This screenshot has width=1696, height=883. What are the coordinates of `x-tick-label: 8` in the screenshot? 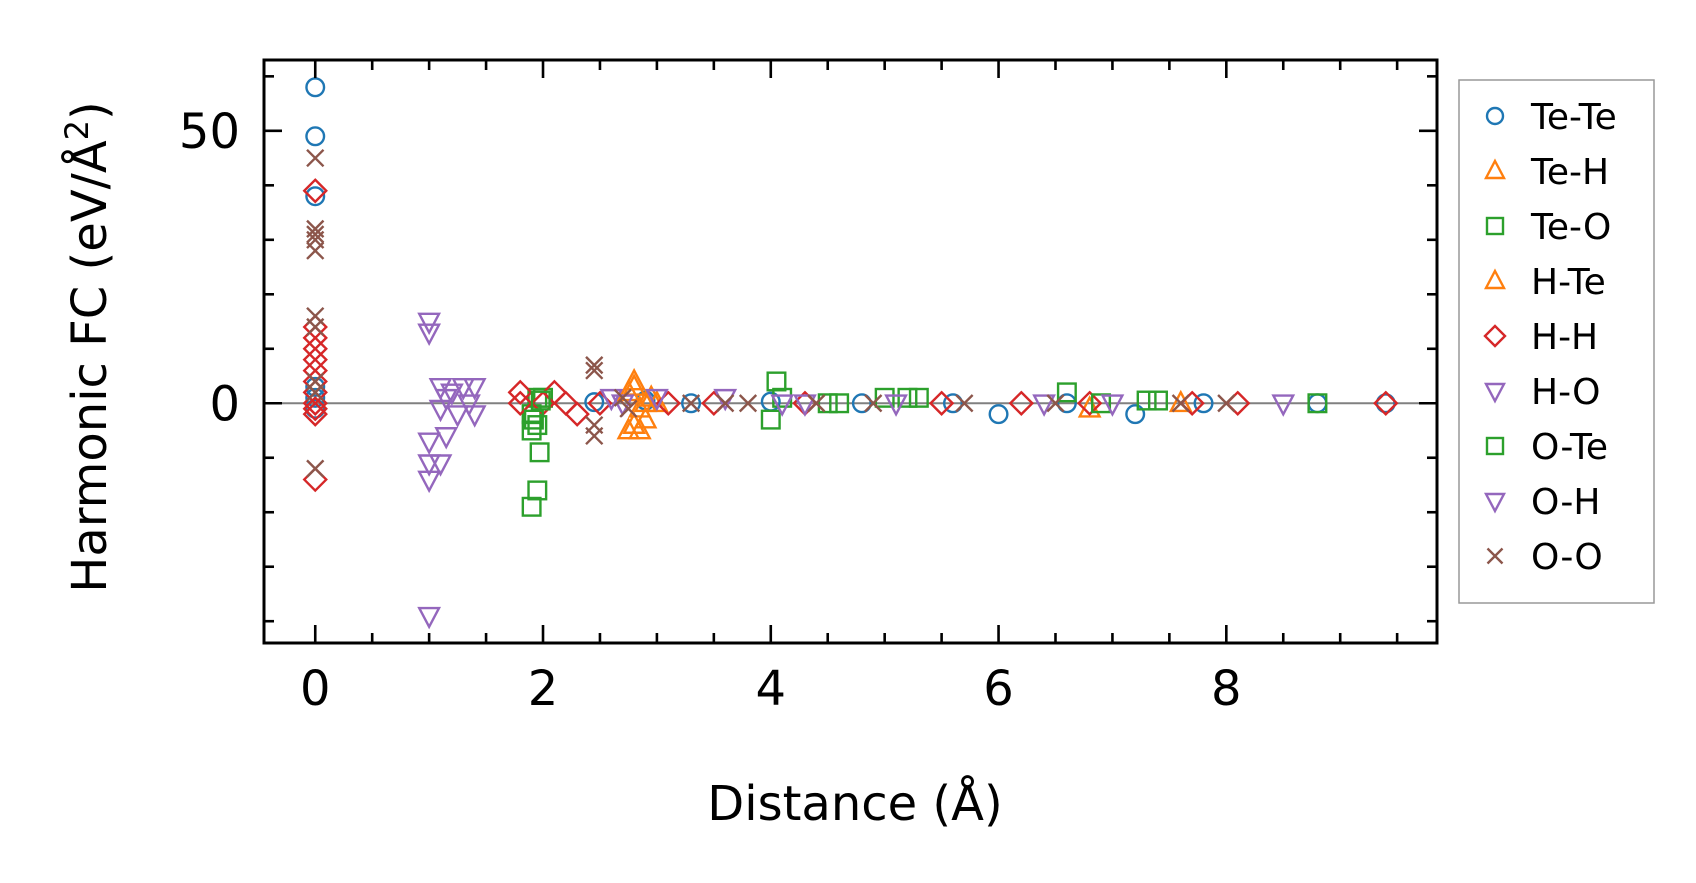 It's located at (1226, 689).